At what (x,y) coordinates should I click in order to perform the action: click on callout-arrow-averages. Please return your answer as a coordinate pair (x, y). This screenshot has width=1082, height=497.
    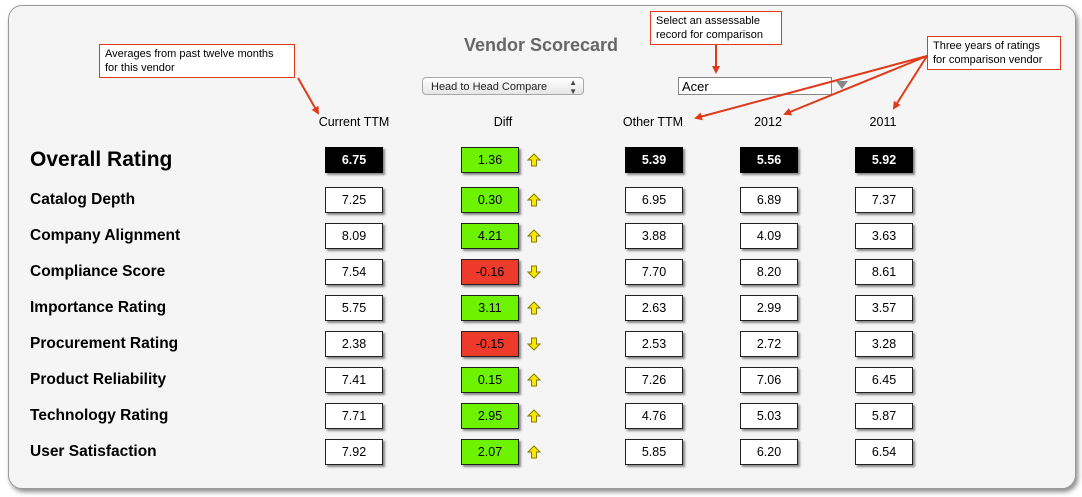
    Looking at the image, I should click on (308, 96).